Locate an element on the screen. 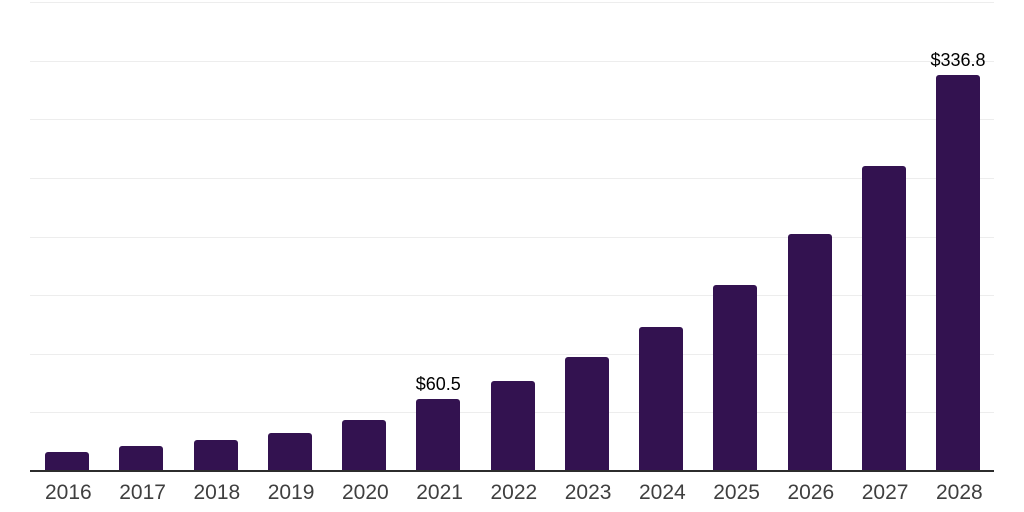  bar-2016 is located at coordinates (67, 460).